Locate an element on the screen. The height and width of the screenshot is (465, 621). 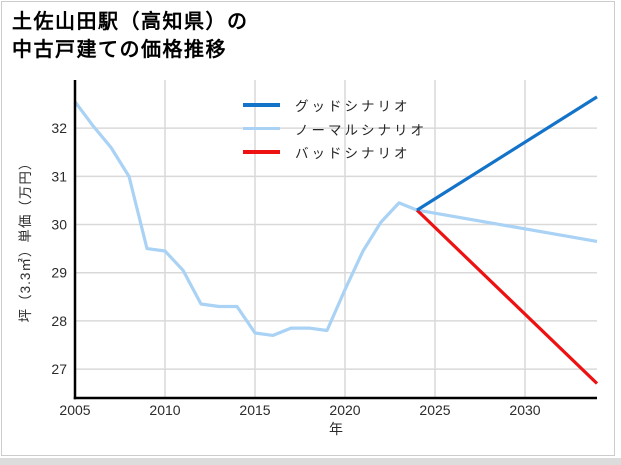
x-axis-label: 年 is located at coordinates (336, 429).